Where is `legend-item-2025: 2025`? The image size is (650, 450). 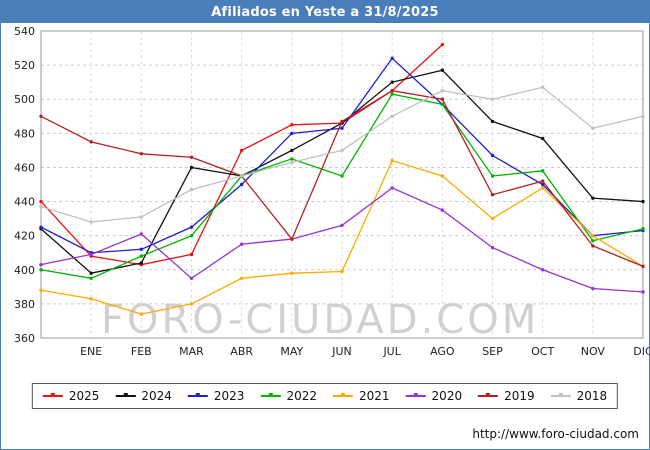
legend-item-2025: 2025 is located at coordinates (71, 396).